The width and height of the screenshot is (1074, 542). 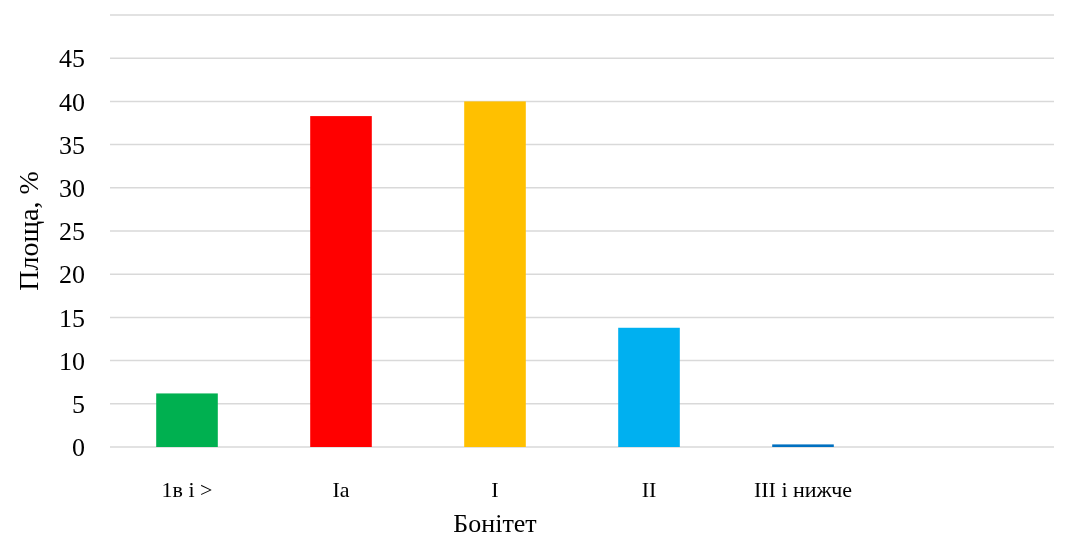 What do you see at coordinates (72, 275) in the screenshot?
I see `y-tick-label: 20` at bounding box center [72, 275].